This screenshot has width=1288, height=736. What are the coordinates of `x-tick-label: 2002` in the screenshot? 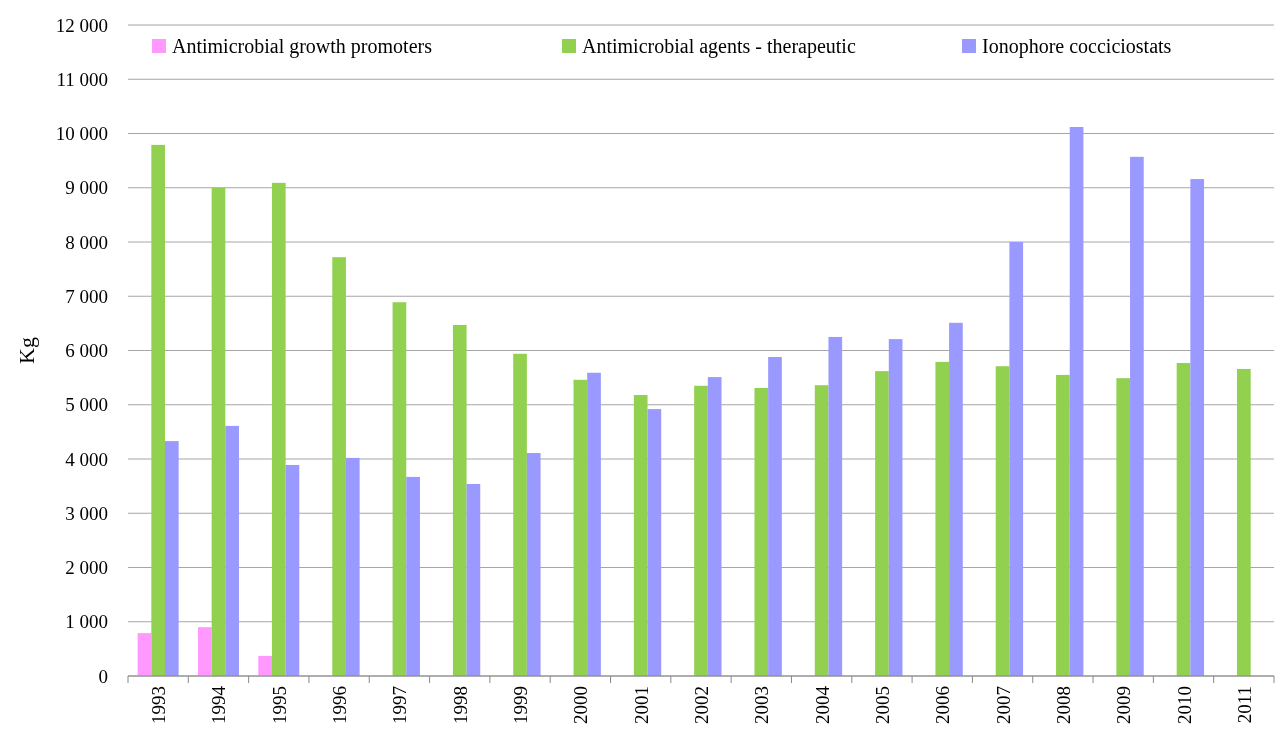 It's located at (701, 705).